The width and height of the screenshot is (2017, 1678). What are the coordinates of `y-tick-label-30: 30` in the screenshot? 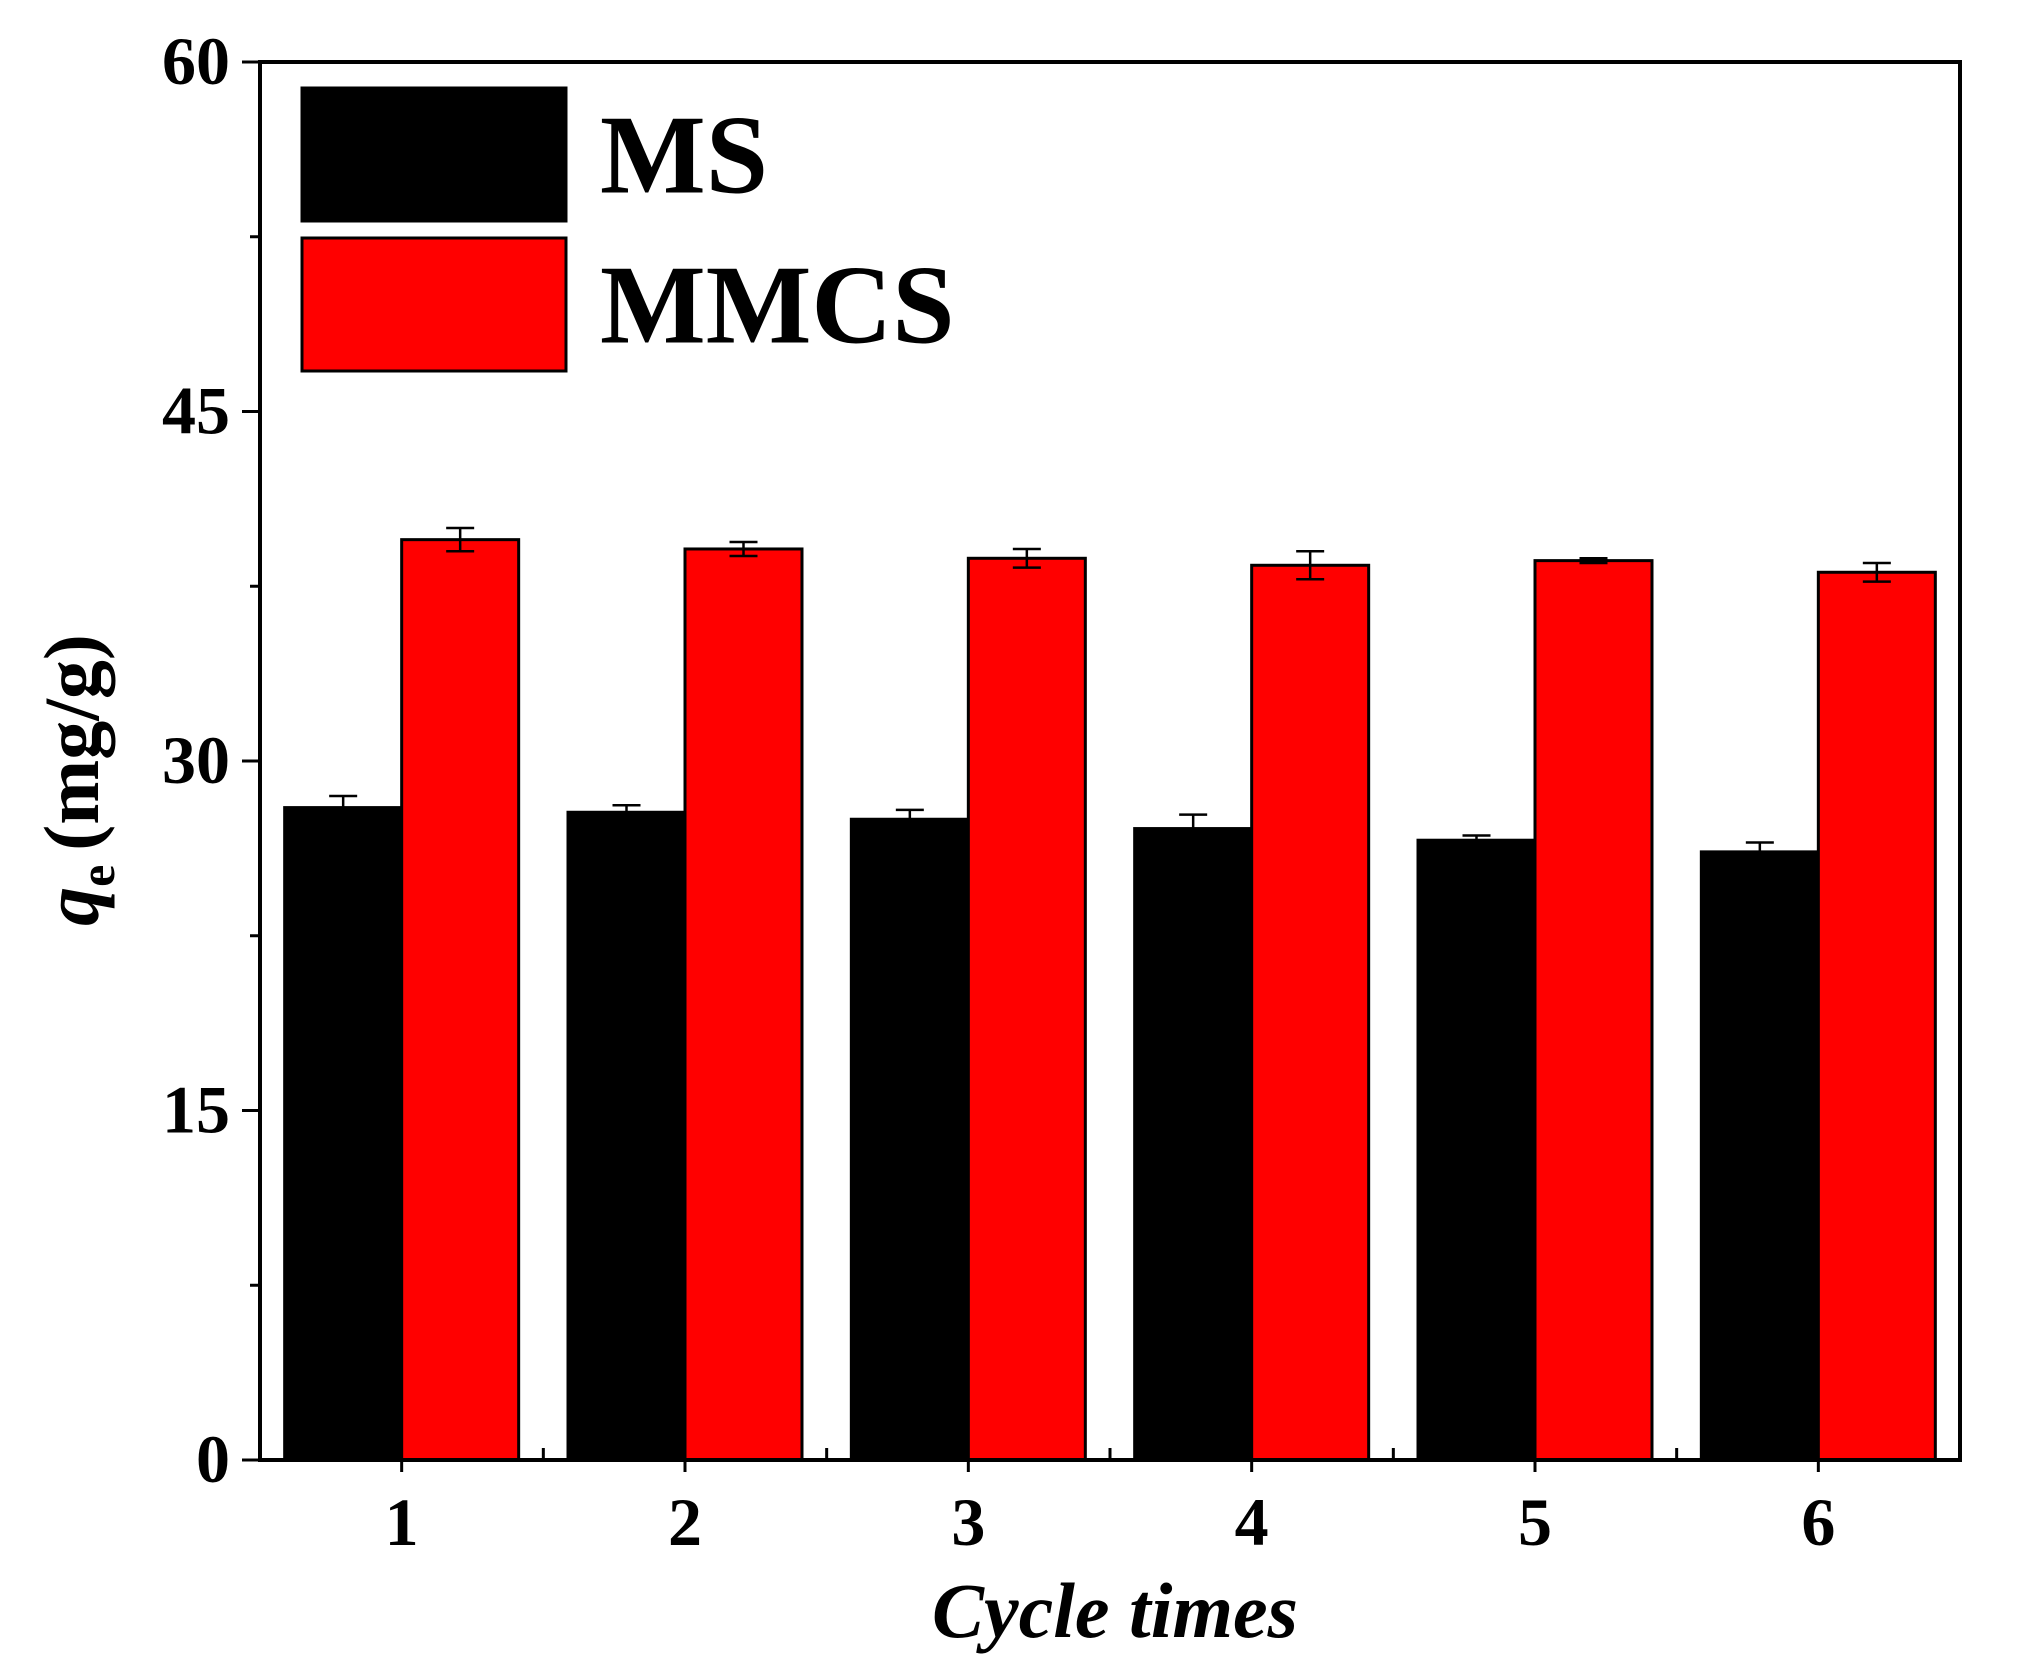 It's located at (196, 760).